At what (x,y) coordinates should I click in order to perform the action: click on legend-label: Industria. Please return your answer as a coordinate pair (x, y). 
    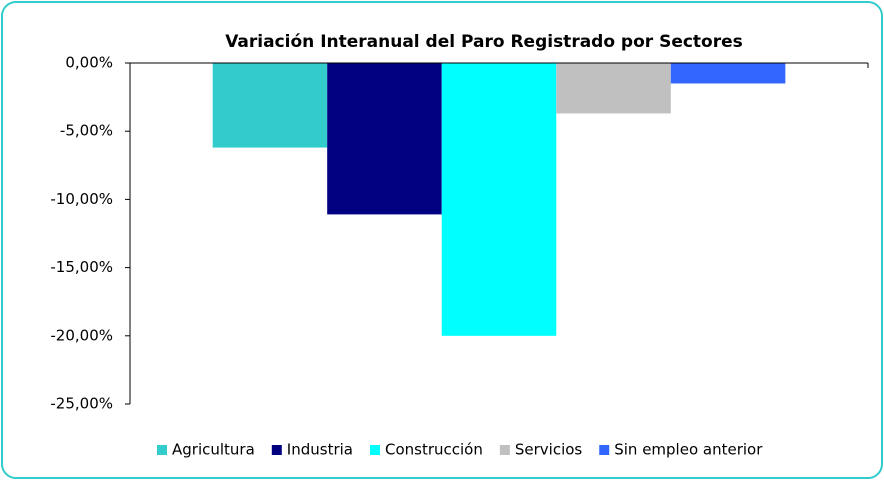
    Looking at the image, I should click on (320, 450).